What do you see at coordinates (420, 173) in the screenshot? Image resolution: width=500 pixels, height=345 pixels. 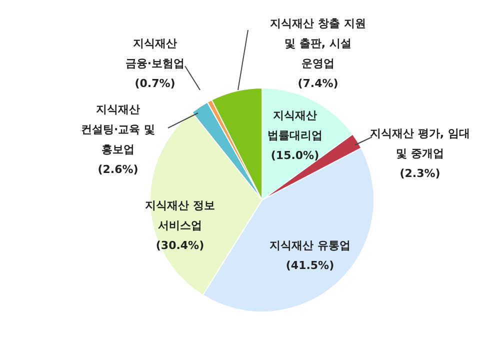 I see `data-label: (2.3%)` at bounding box center [420, 173].